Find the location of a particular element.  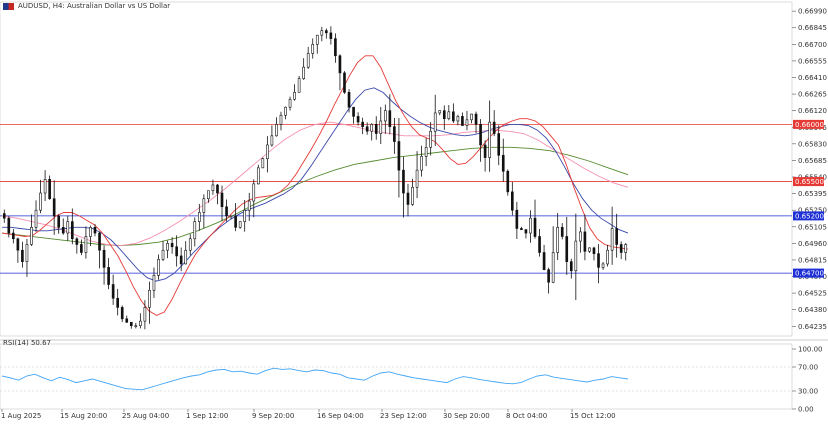

rsi-line is located at coordinates (315, 379).